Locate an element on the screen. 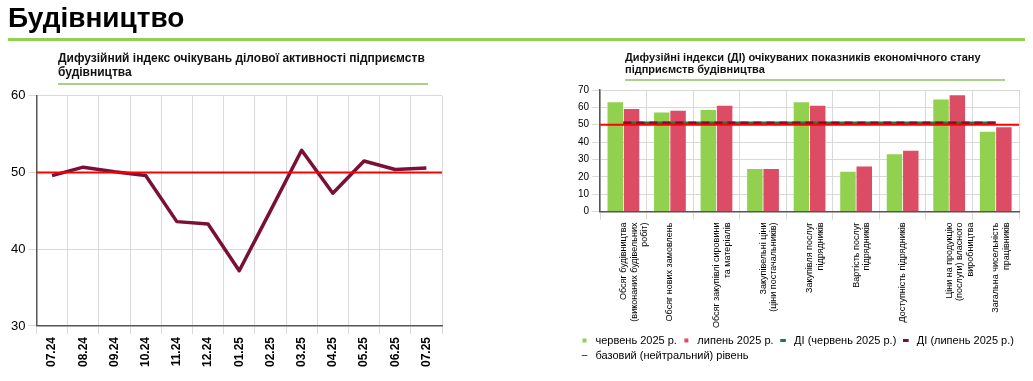 This screenshot has width=1033, height=381. y-tick-label: 10 is located at coordinates (584, 193).